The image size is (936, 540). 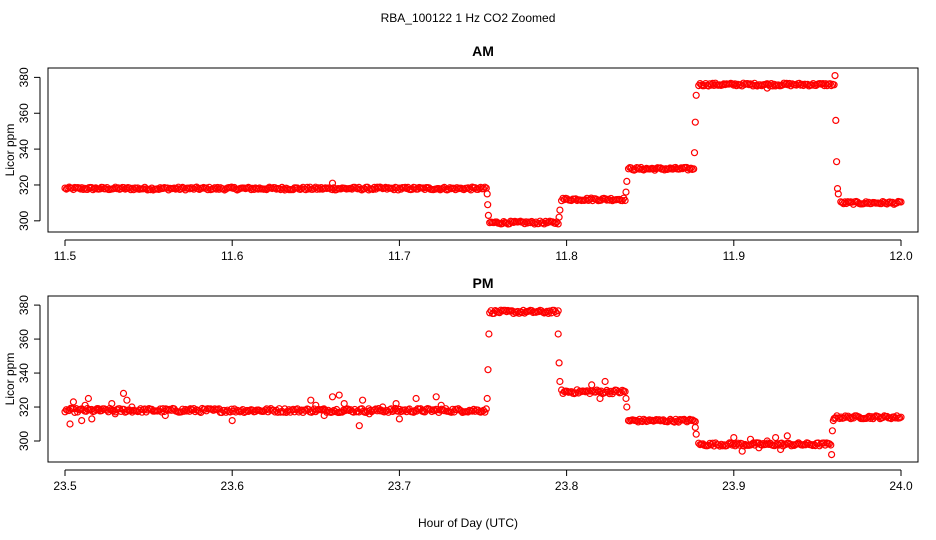 I want to click on y-tick-label: 360, so click(x=24, y=113).